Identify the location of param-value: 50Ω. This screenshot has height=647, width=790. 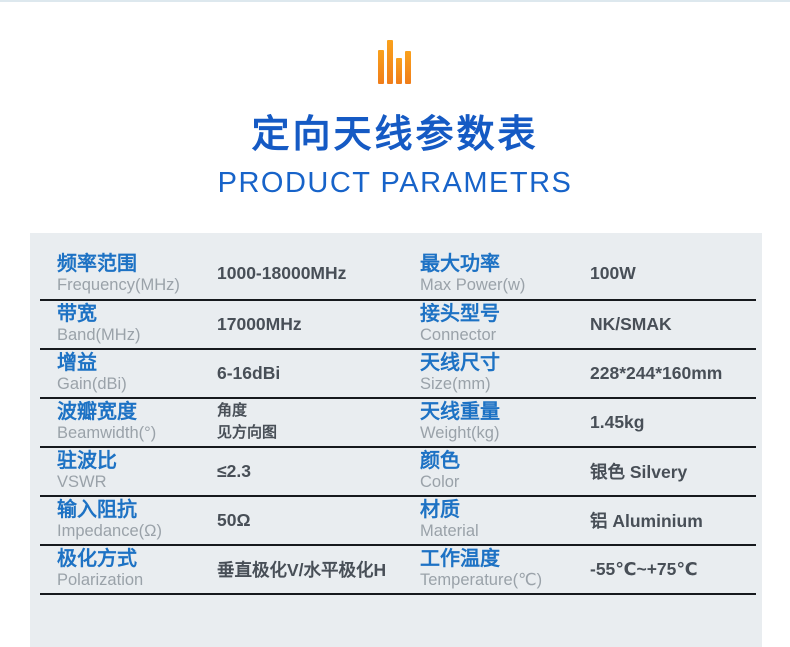
(234, 519).